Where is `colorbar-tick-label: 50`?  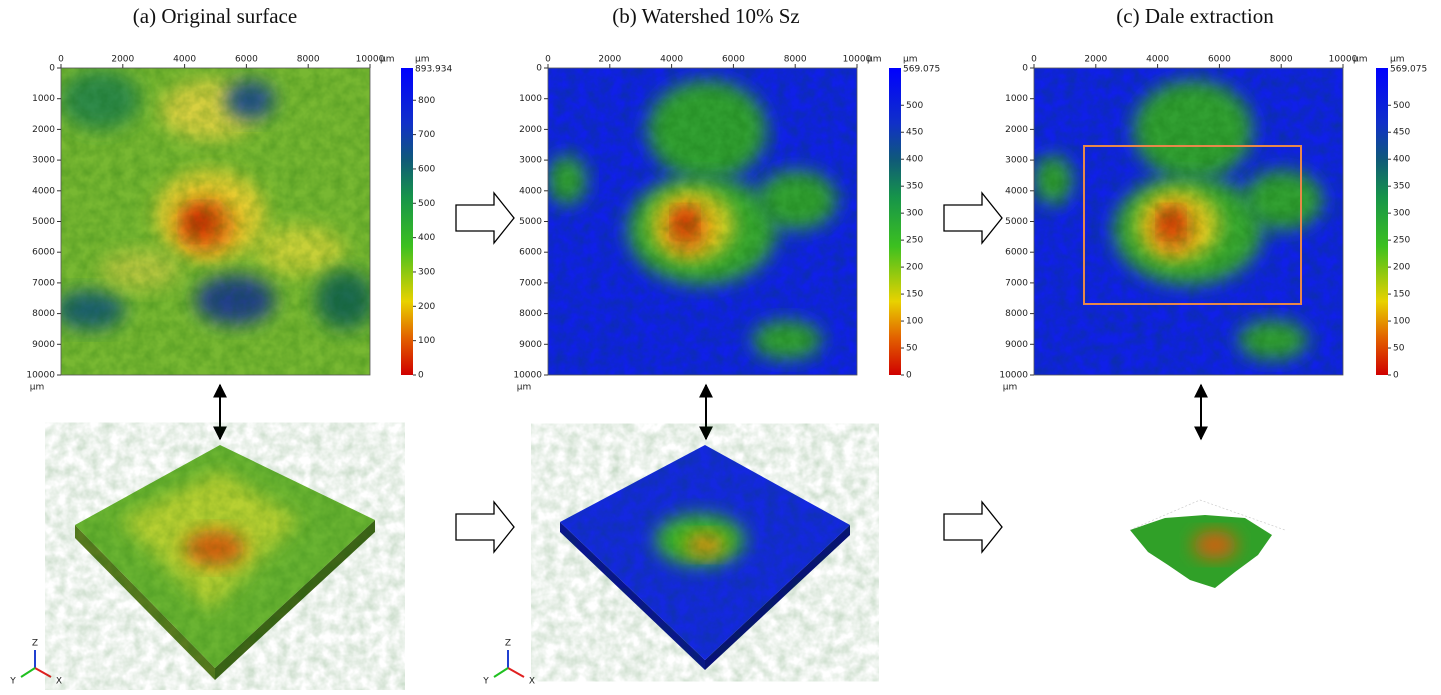 colorbar-tick-label: 50 is located at coordinates (1399, 349).